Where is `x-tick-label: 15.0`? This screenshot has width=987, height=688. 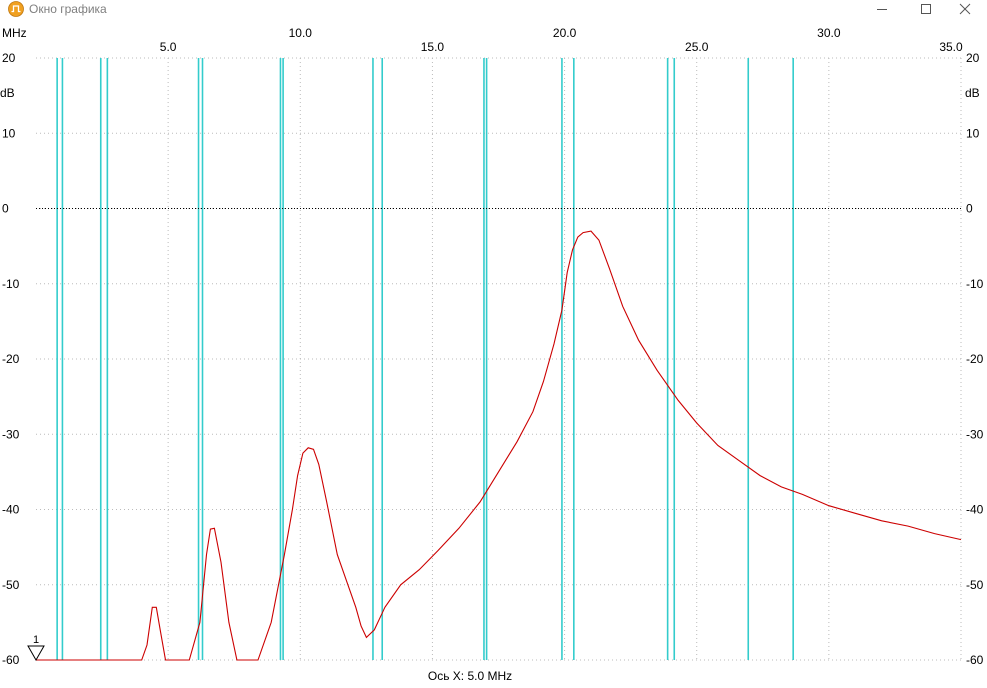
x-tick-label: 15.0 is located at coordinates (433, 47).